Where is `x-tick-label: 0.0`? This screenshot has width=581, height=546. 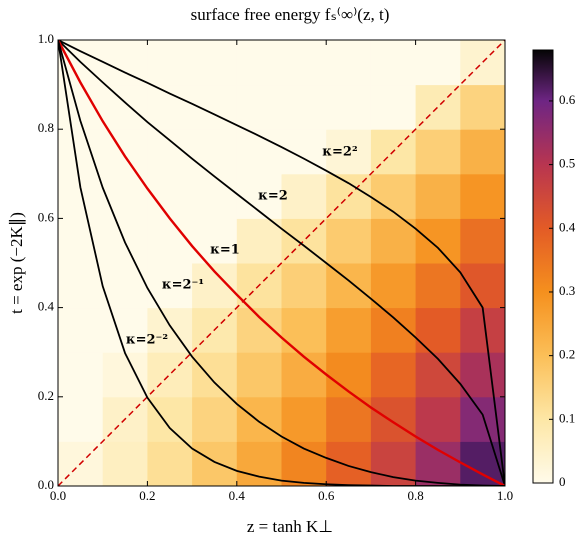 x-tick-label: 0.0 is located at coordinates (58, 495).